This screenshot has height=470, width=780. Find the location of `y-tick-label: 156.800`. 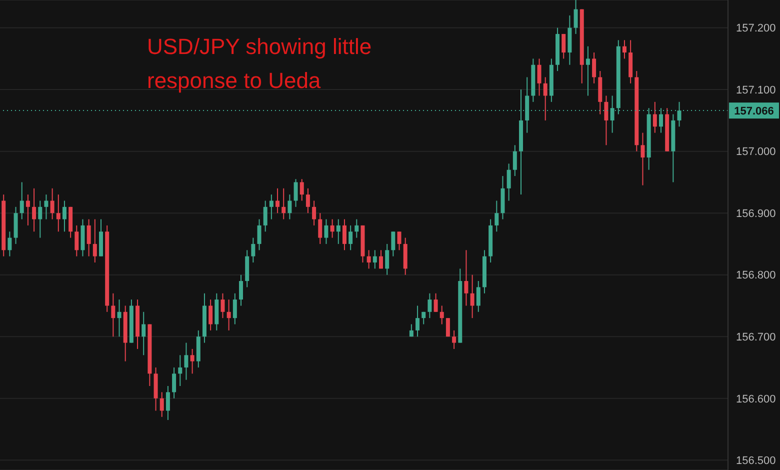

y-tick-label: 156.800 is located at coordinates (756, 276).